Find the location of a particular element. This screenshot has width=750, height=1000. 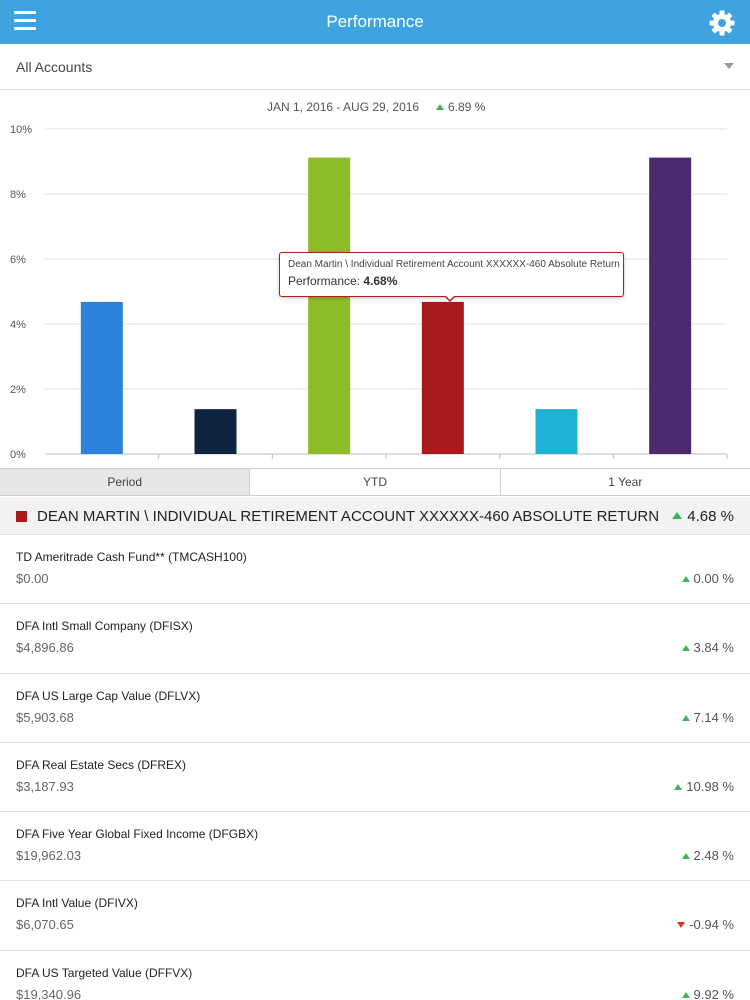

holding-performance: 2.48 % is located at coordinates (707, 856).